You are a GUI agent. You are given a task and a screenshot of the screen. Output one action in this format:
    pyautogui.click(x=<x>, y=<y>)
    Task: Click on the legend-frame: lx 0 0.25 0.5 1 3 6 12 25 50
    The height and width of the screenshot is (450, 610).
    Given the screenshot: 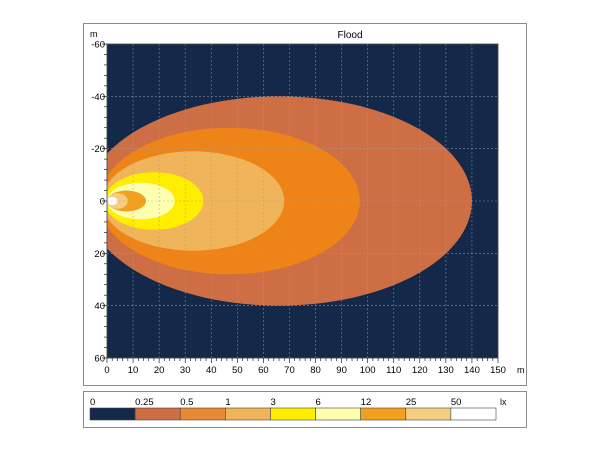 What is the action you would take?
    pyautogui.click(x=305, y=409)
    